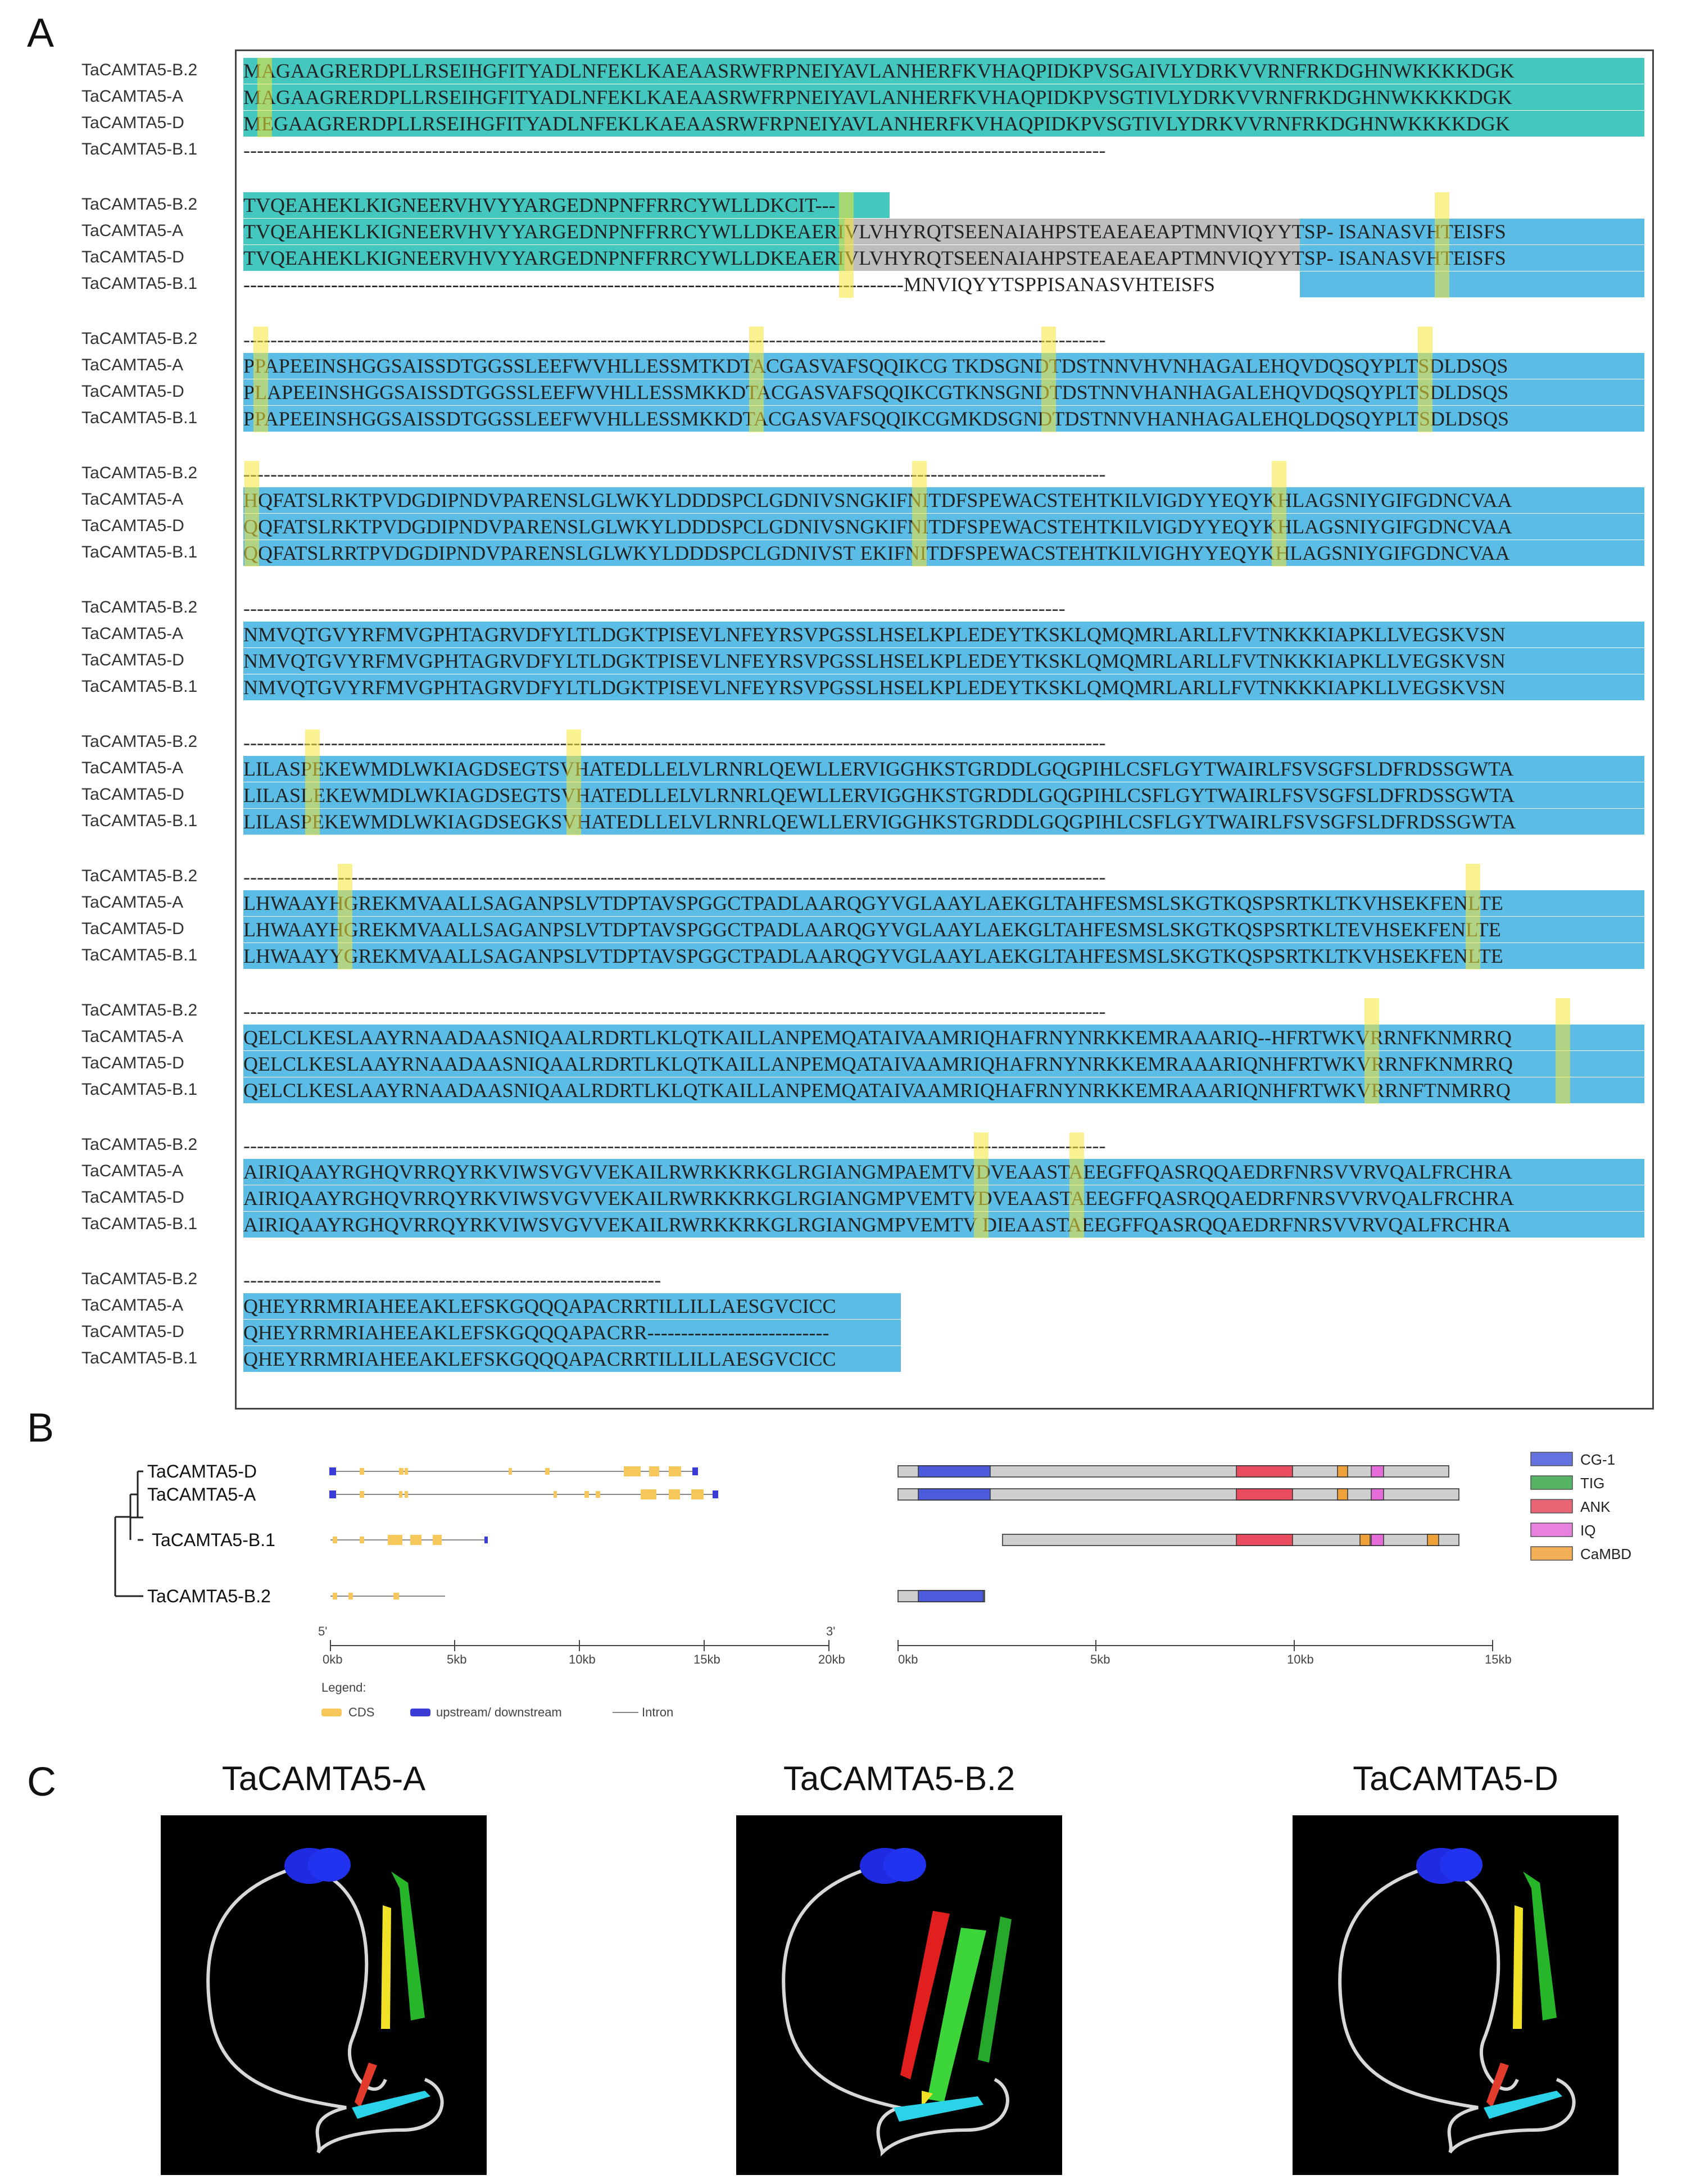  I want to click on tree-label-d: TaCAMTA5-D, so click(202, 1471).